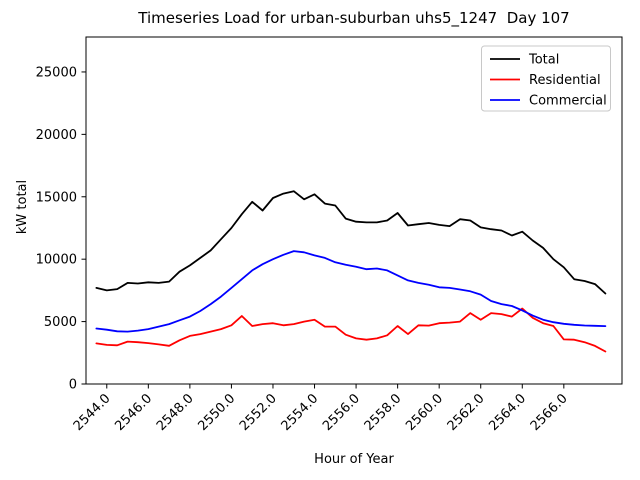 Image resolution: width=640 pixels, height=480 pixels. I want to click on y-tick-label: 15000, so click(56, 197).